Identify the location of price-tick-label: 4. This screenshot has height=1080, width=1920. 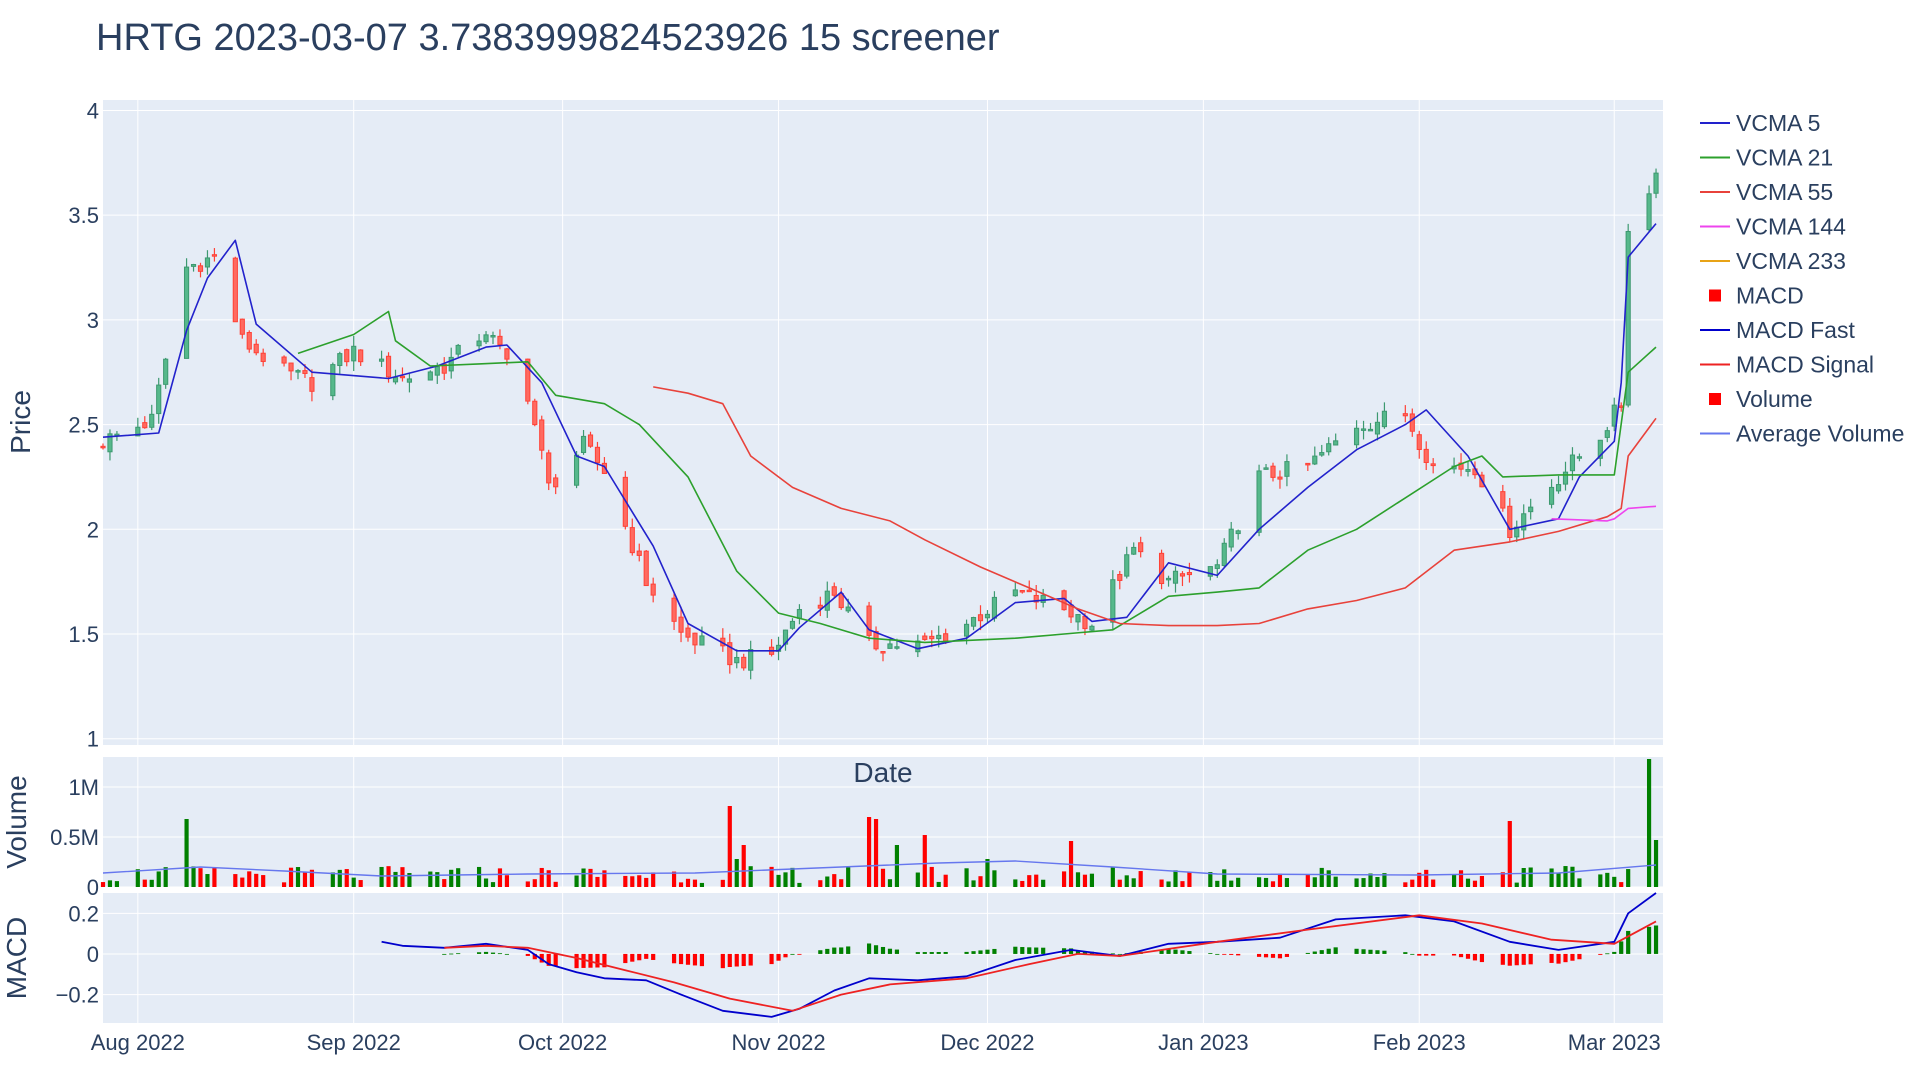
(93, 110).